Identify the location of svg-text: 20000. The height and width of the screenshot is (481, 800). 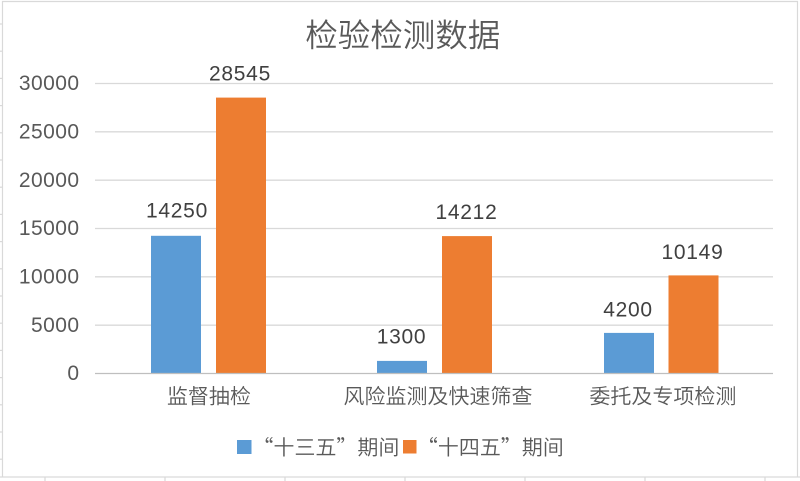
(49, 180).